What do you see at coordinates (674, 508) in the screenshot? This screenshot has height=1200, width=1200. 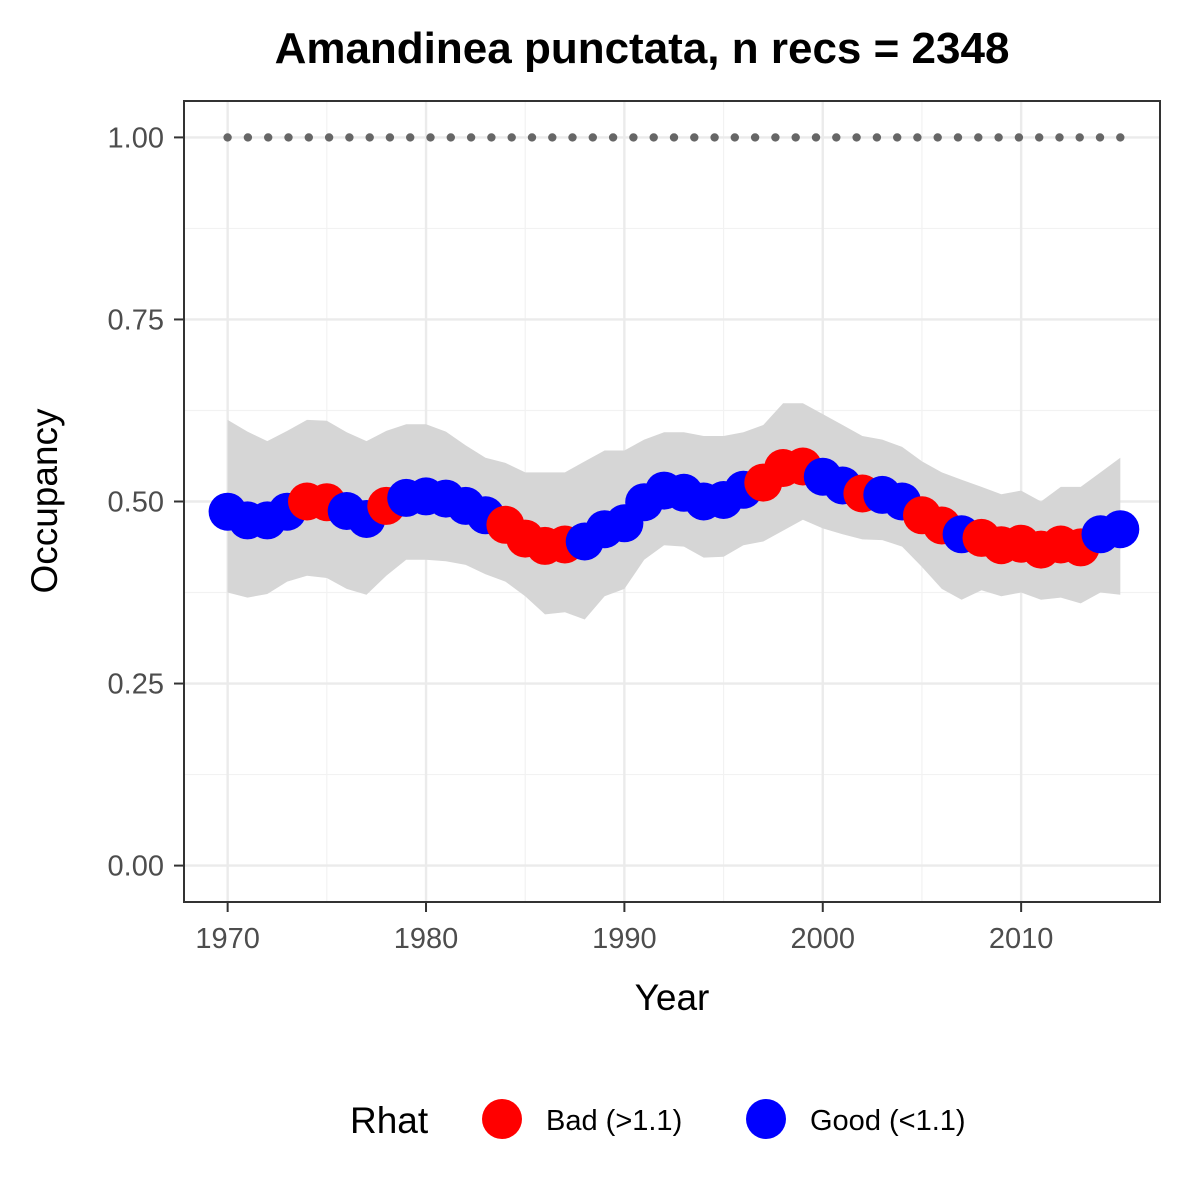 I see `data-points` at bounding box center [674, 508].